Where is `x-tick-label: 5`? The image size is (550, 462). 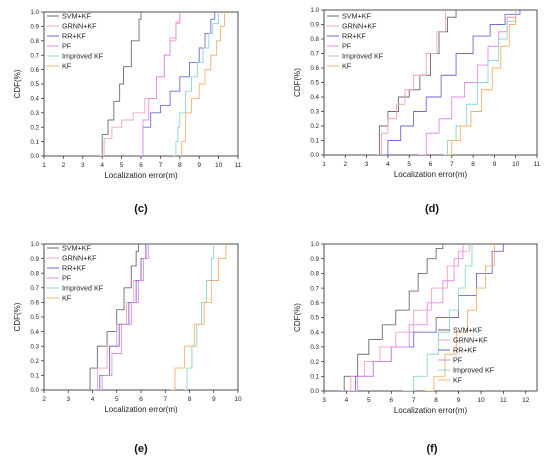 x-tick-label: 5 is located at coordinates (117, 399).